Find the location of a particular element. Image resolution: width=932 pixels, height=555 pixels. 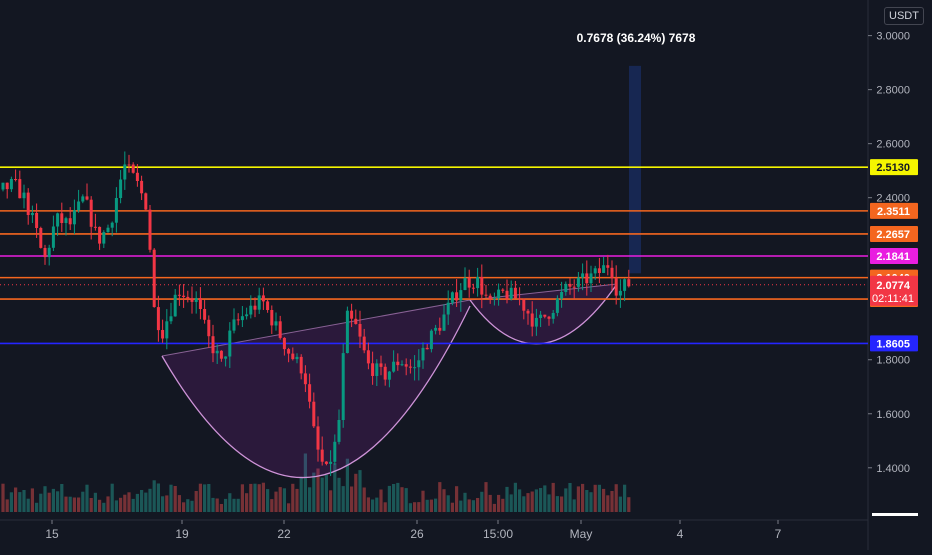

level-badge-label-3: 2.1841 is located at coordinates (893, 257).